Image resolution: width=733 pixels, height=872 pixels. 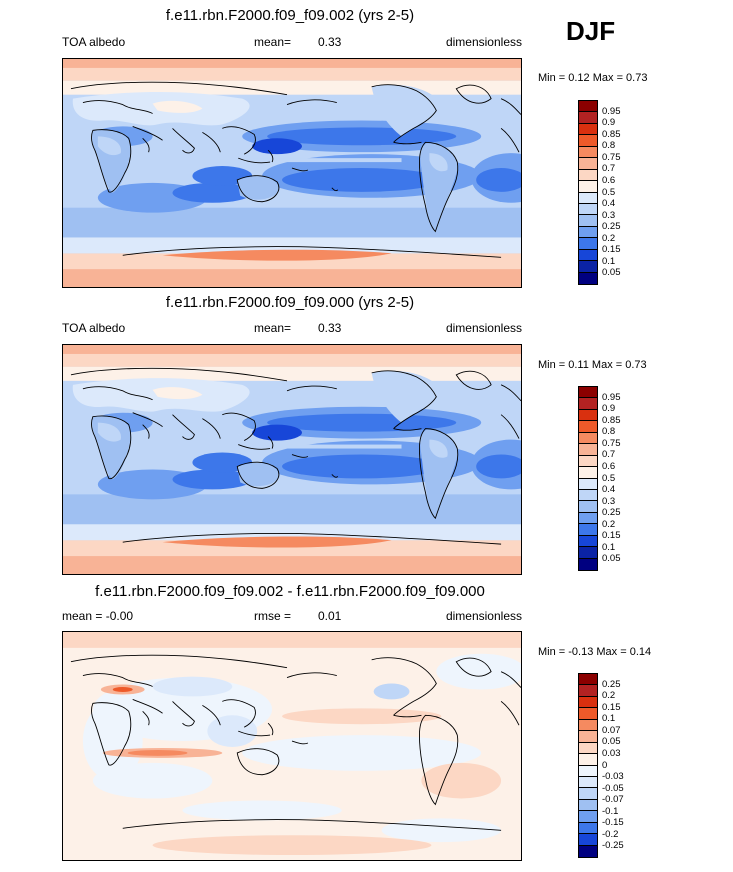 I want to click on min-max-label: Min = 0.12 Max = 0.73, so click(x=593, y=78).